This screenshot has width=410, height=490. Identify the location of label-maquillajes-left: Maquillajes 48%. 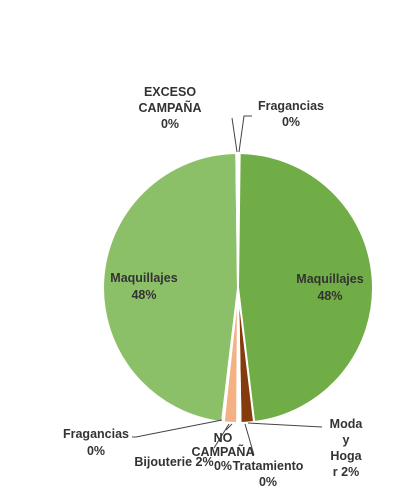
(143, 286).